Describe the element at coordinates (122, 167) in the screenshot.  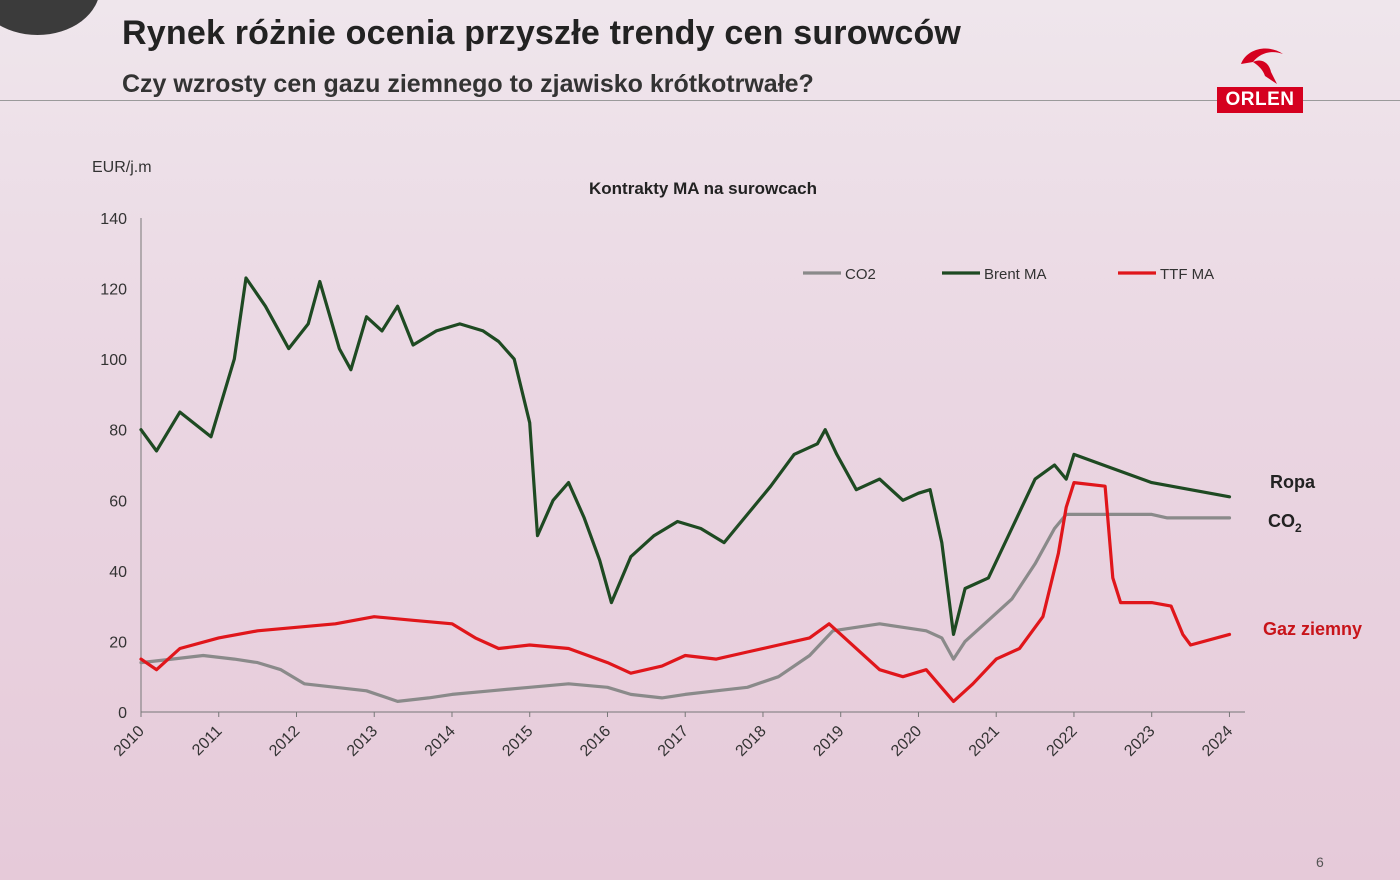
I see `y-axis-label: EUR/j.m` at that location.